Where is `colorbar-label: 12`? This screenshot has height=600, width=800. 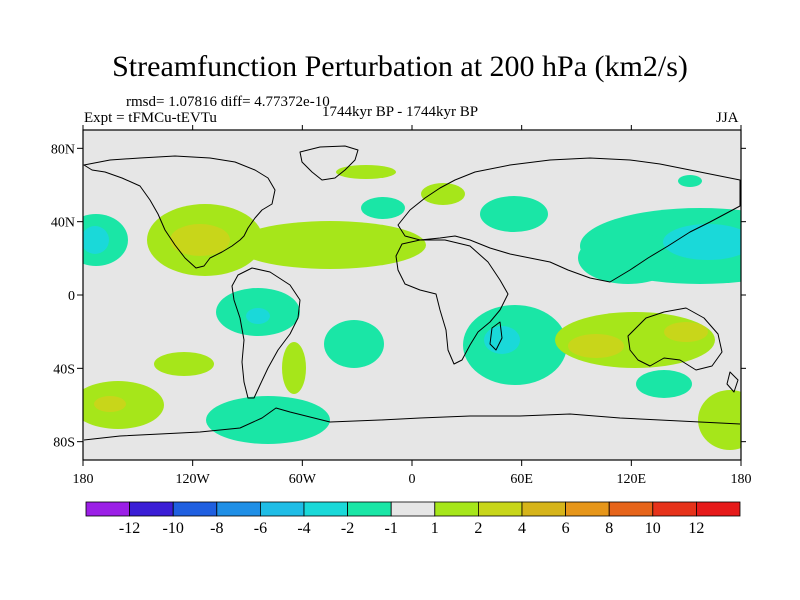
colorbar-label: 12 is located at coordinates (696, 528).